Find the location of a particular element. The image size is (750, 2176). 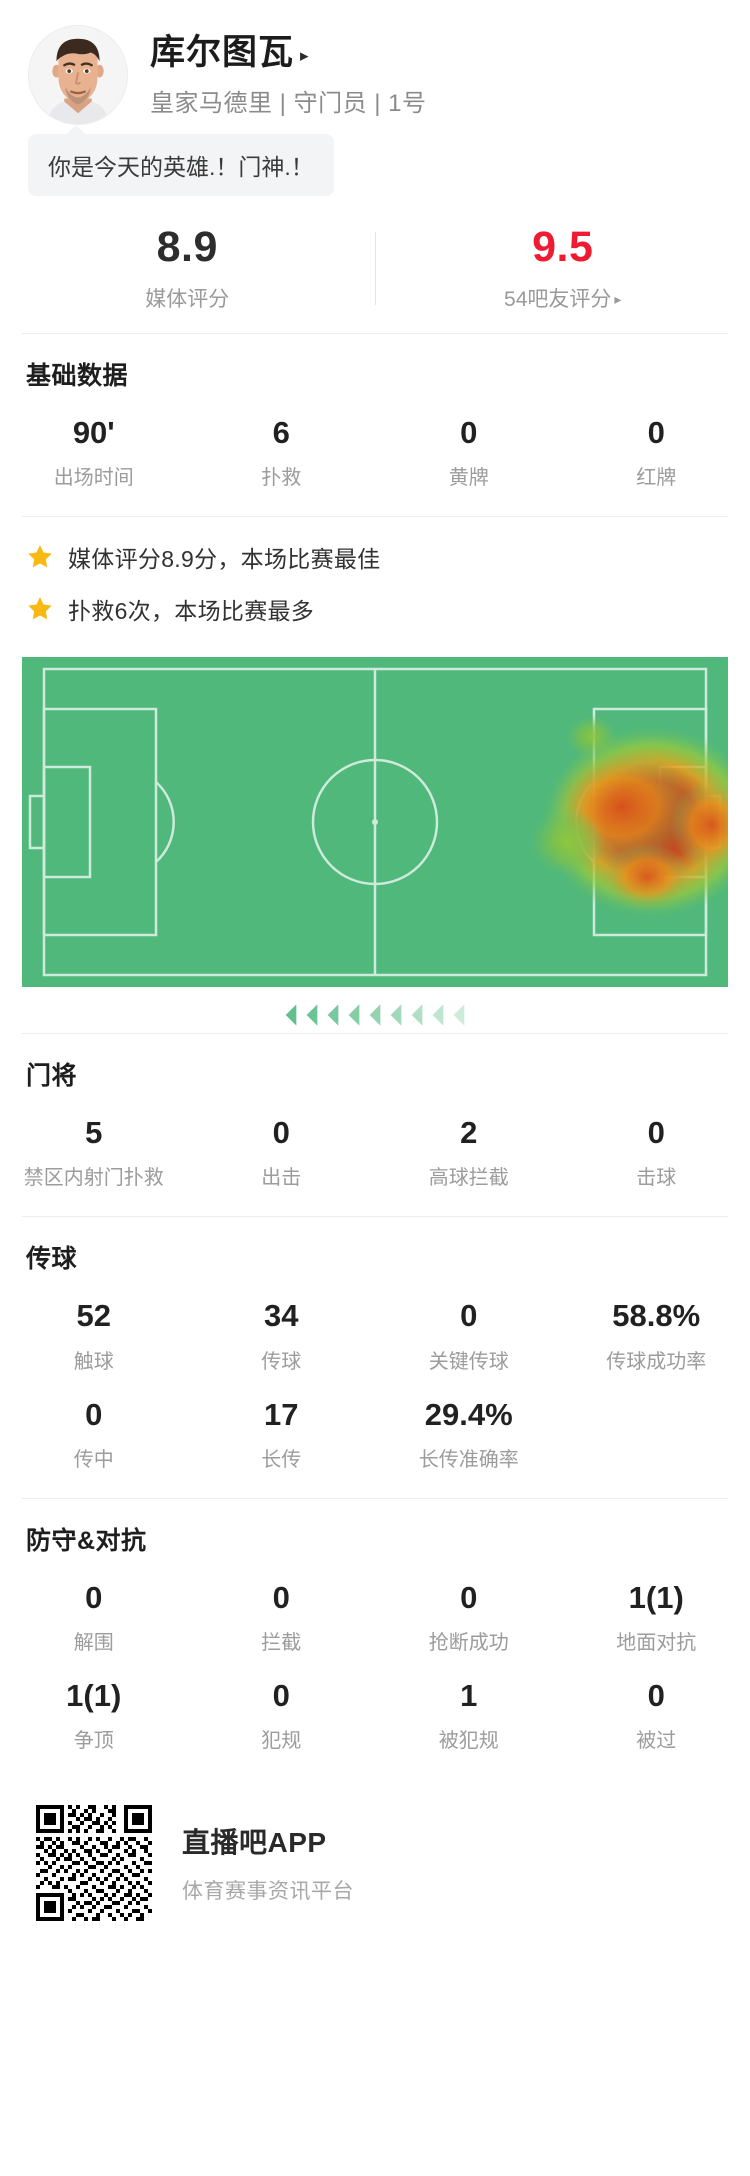

app-footer: 直播吧APP 体育赛事资讯平台 is located at coordinates (375, 1850).